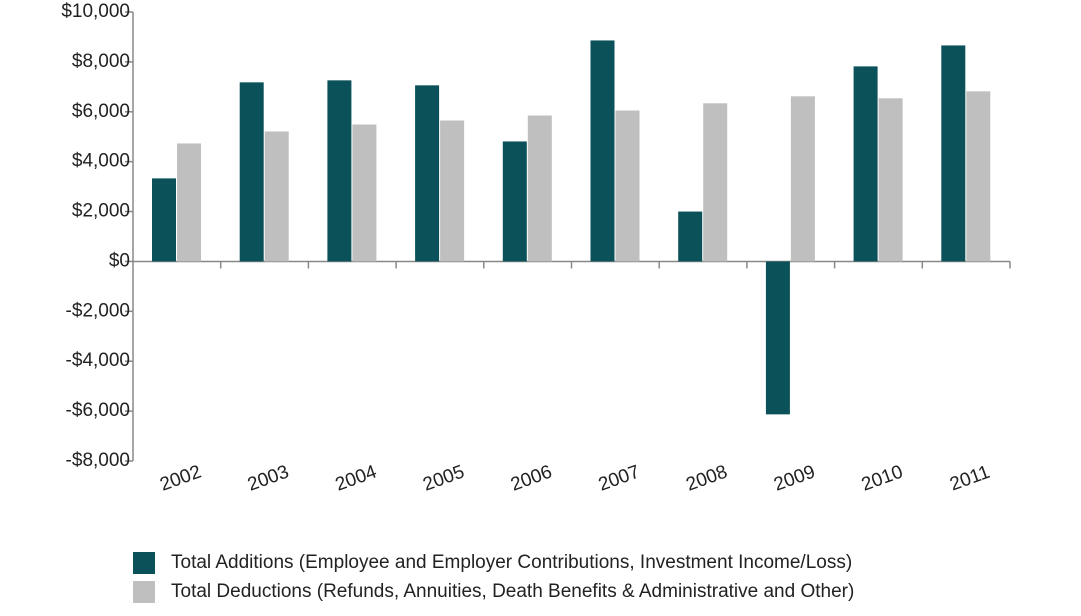 The height and width of the screenshot is (616, 1081). Describe the element at coordinates (101, 61) in the screenshot. I see `y-tick-label: $8,000` at that location.